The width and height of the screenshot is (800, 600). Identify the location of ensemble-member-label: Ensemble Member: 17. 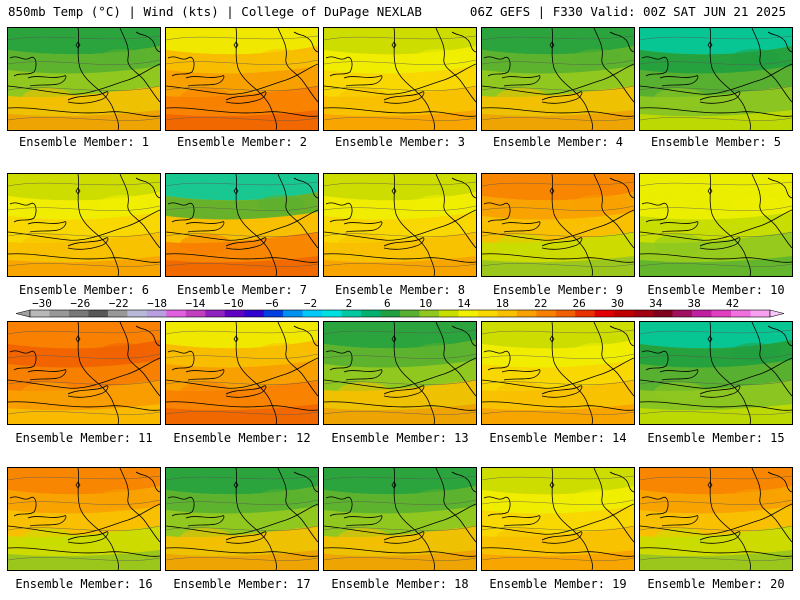
(242, 584).